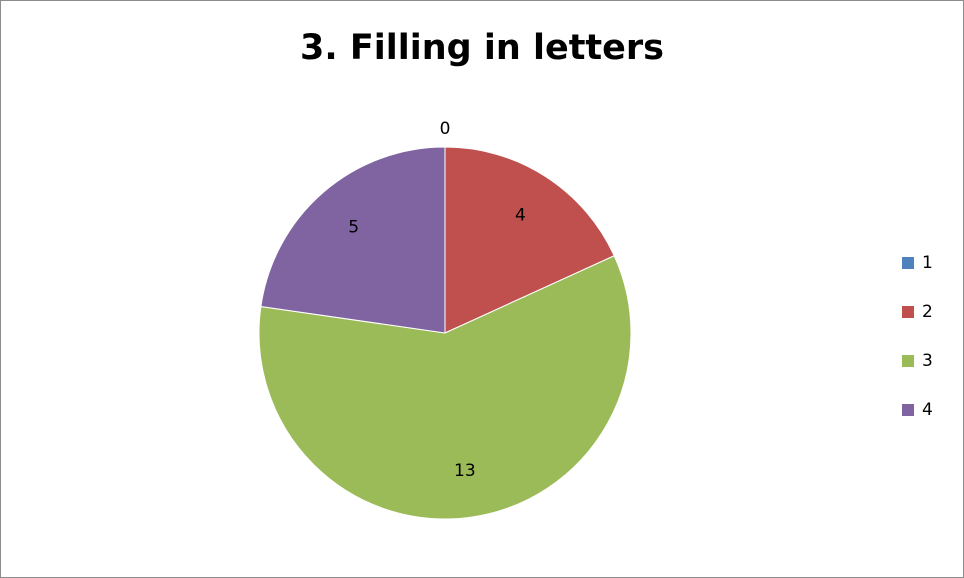 This screenshot has height=578, width=964. What do you see at coordinates (465, 471) in the screenshot?
I see `data-label-3: 13` at bounding box center [465, 471].